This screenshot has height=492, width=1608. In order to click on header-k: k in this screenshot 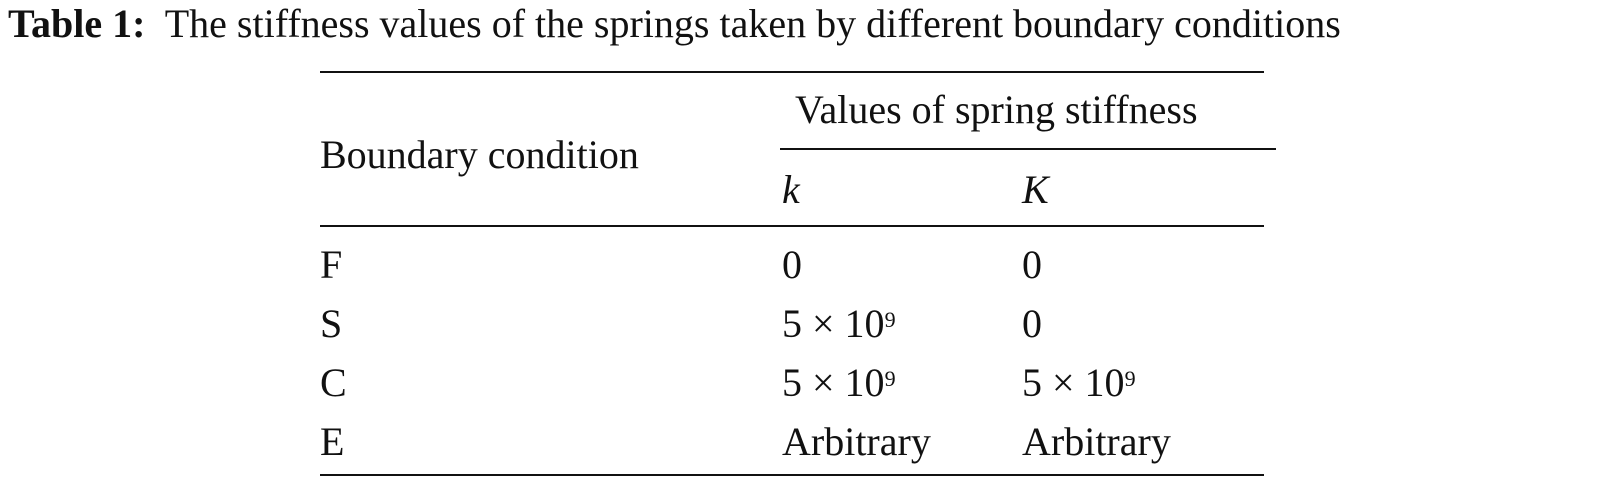, I will do `click(791, 190)`.